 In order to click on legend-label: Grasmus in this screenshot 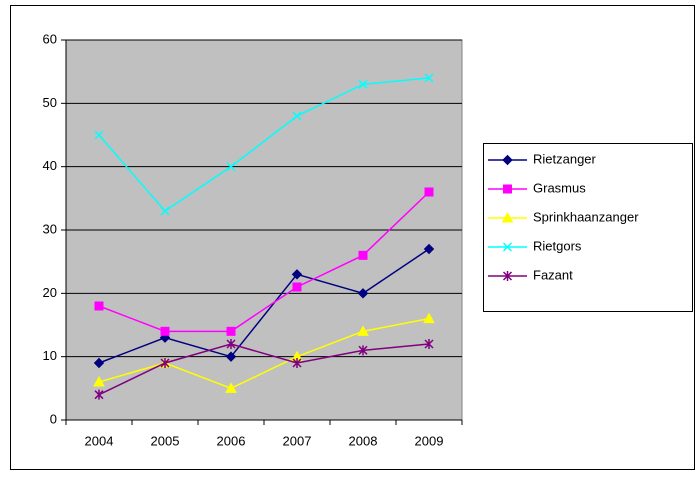, I will do `click(559, 187)`.